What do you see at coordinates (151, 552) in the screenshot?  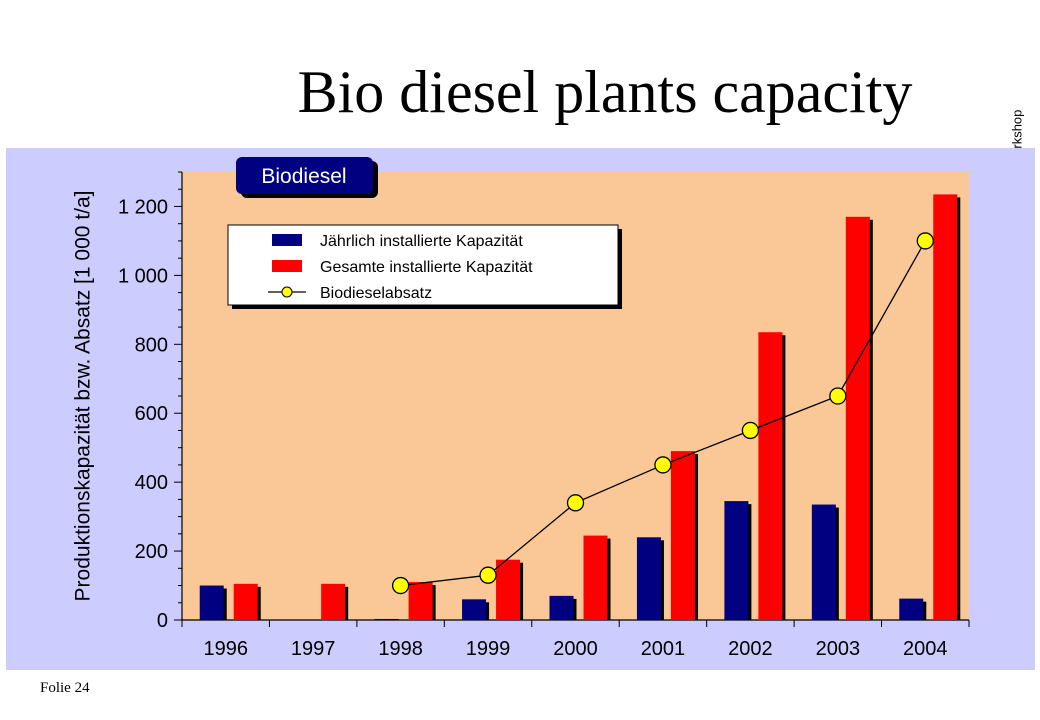 I see `y-tick-label: 200` at bounding box center [151, 552].